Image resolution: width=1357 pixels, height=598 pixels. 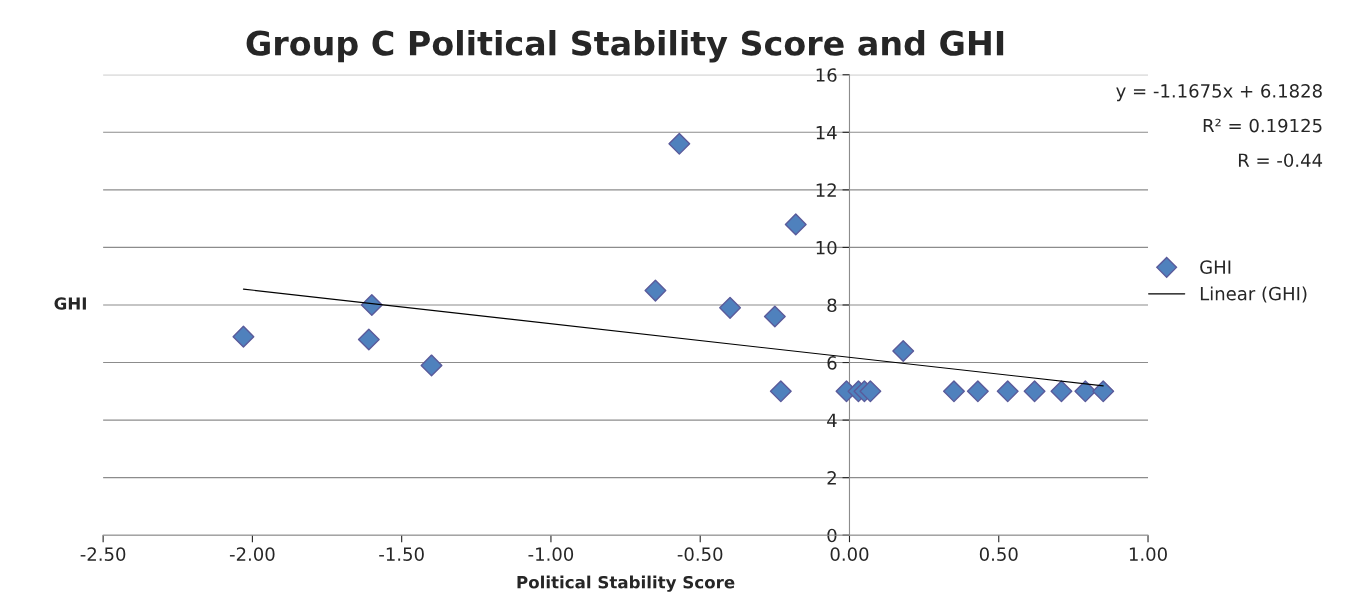 I want to click on legend-label: Linear (GHI), so click(x=1253, y=294).